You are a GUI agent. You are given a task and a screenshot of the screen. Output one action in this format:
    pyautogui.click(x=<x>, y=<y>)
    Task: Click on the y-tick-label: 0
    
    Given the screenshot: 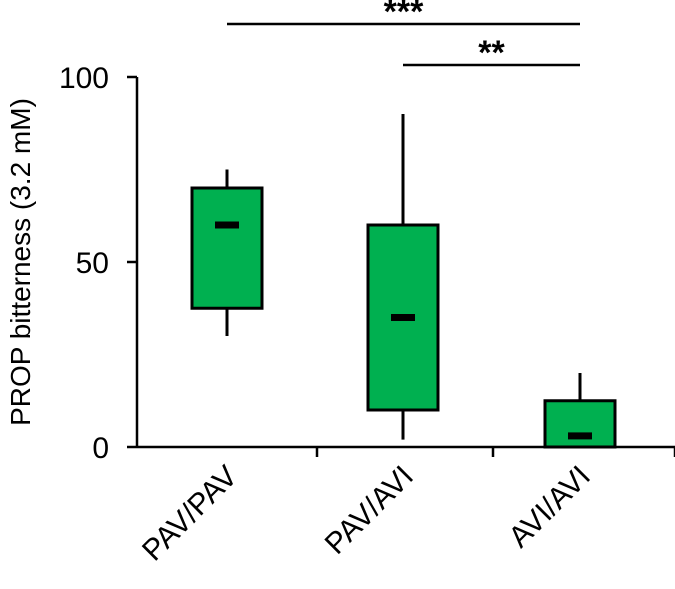 What is the action you would take?
    pyautogui.click(x=100, y=448)
    